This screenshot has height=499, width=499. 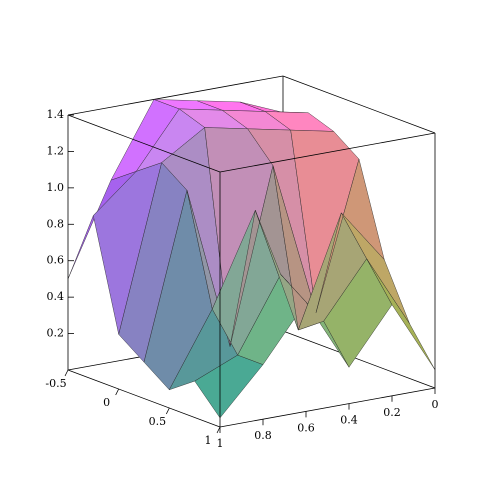 I want to click on y-tick-label: 1, so click(x=220, y=443).